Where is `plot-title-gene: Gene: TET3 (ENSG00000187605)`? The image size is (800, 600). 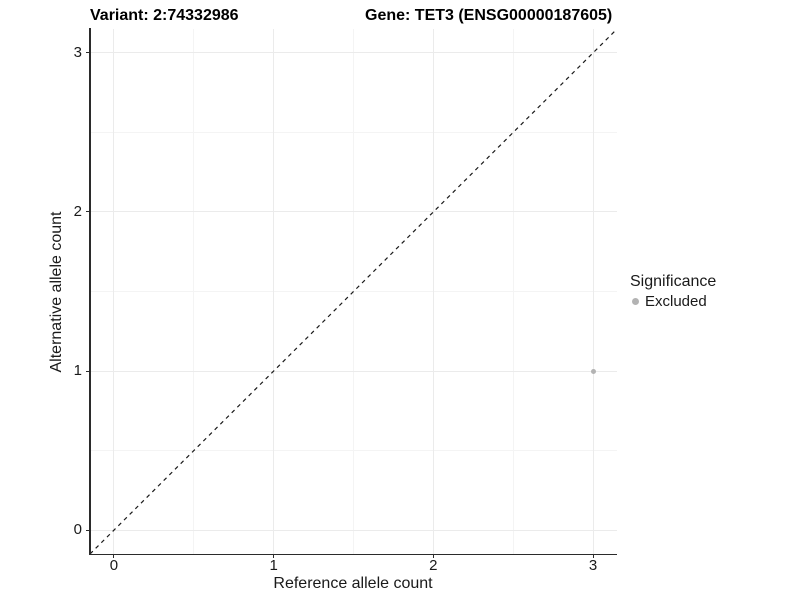
plot-title-gene: Gene: TET3 (ENSG00000187605) is located at coordinates (489, 15).